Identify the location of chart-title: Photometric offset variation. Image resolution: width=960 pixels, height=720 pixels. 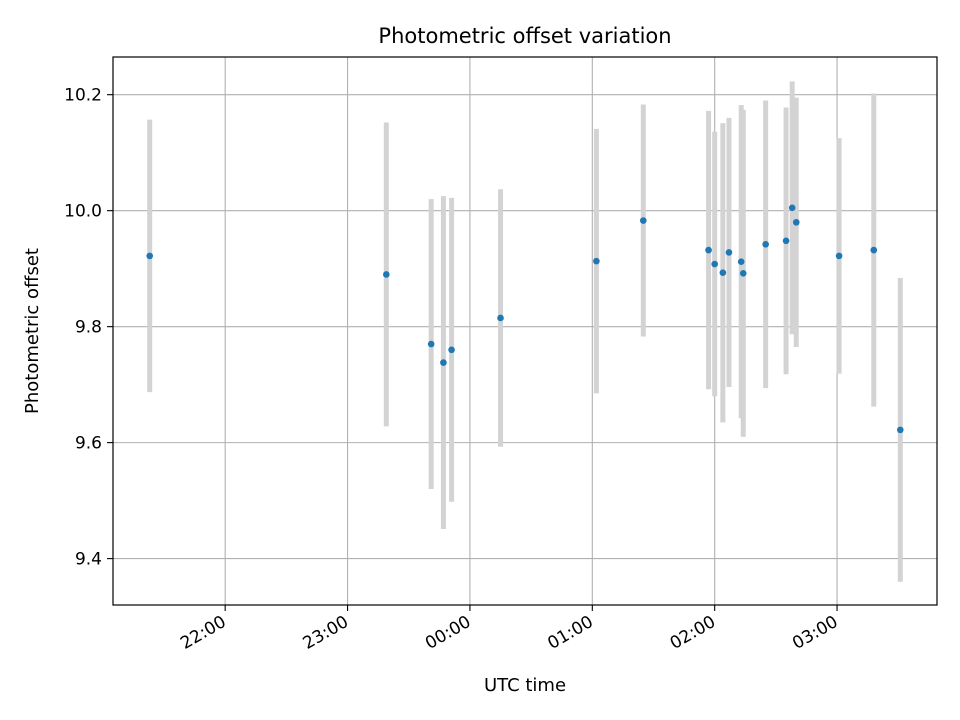
(524, 36).